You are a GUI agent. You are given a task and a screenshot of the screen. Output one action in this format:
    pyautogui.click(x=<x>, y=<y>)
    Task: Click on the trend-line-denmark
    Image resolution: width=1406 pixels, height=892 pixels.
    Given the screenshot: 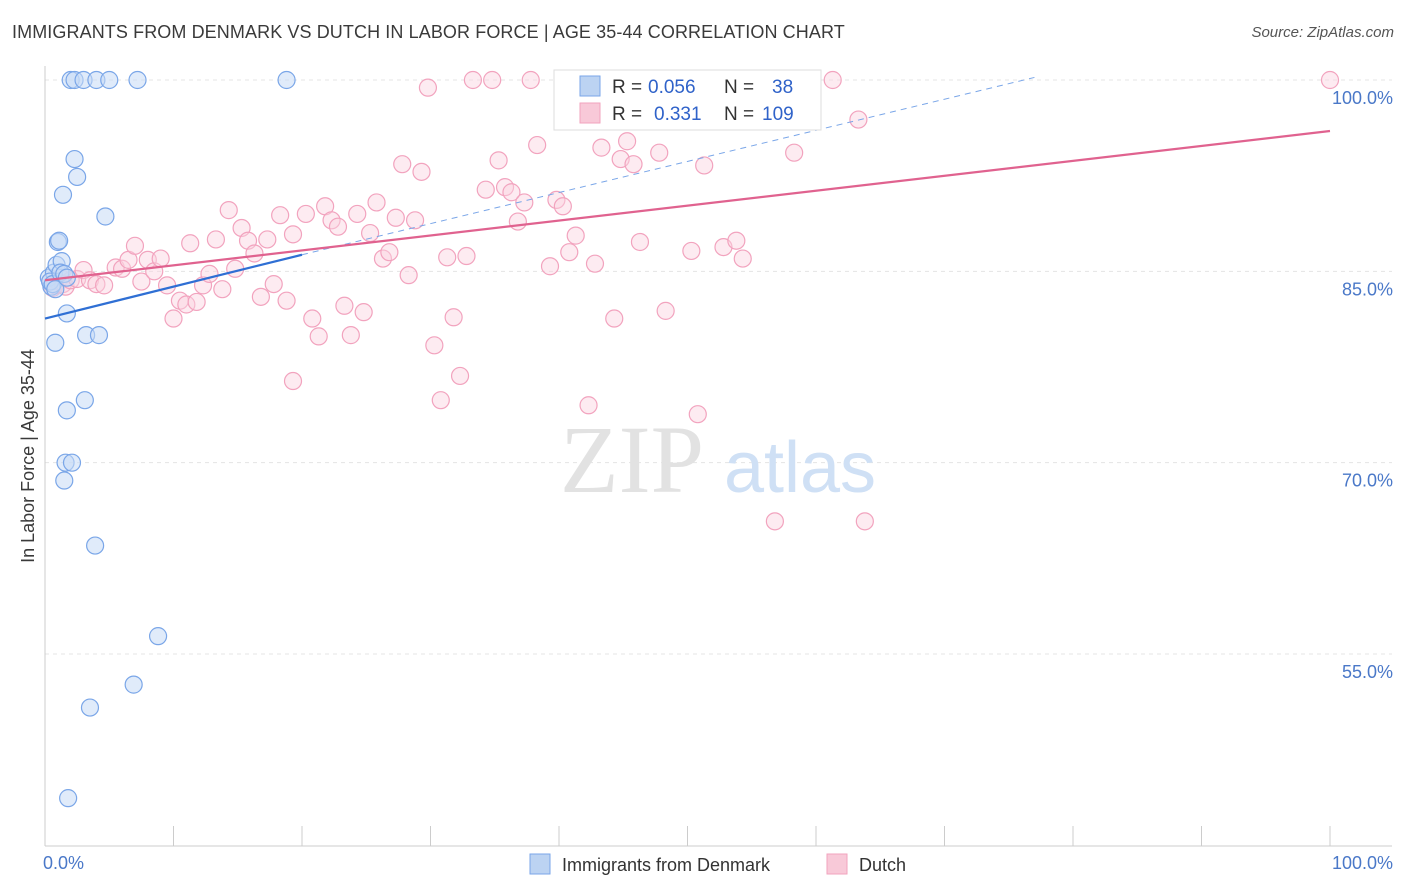 What is the action you would take?
    pyautogui.click(x=173, y=286)
    